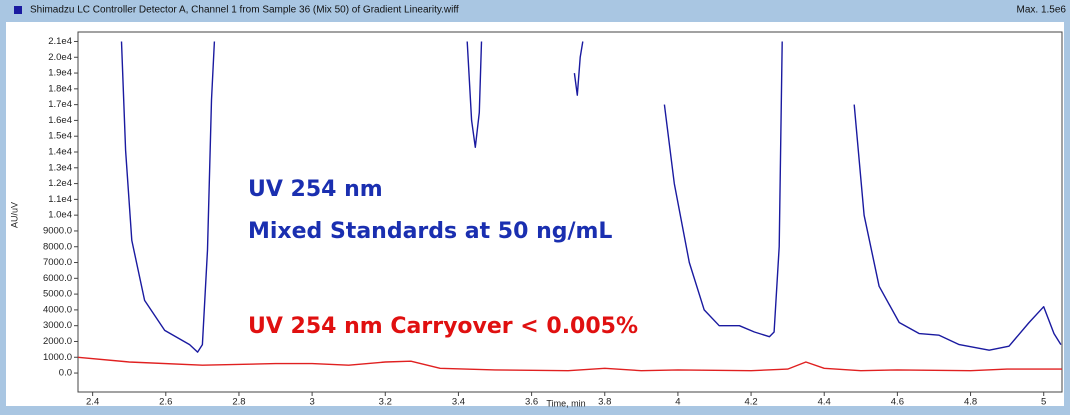  What do you see at coordinates (60, 88) in the screenshot?
I see `y-tick-label: 1.8e4` at bounding box center [60, 88].